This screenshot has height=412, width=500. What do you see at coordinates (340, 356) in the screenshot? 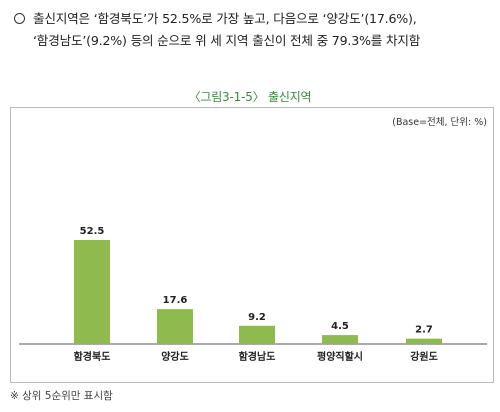
I see `category-label-4: 평양직할시` at bounding box center [340, 356].